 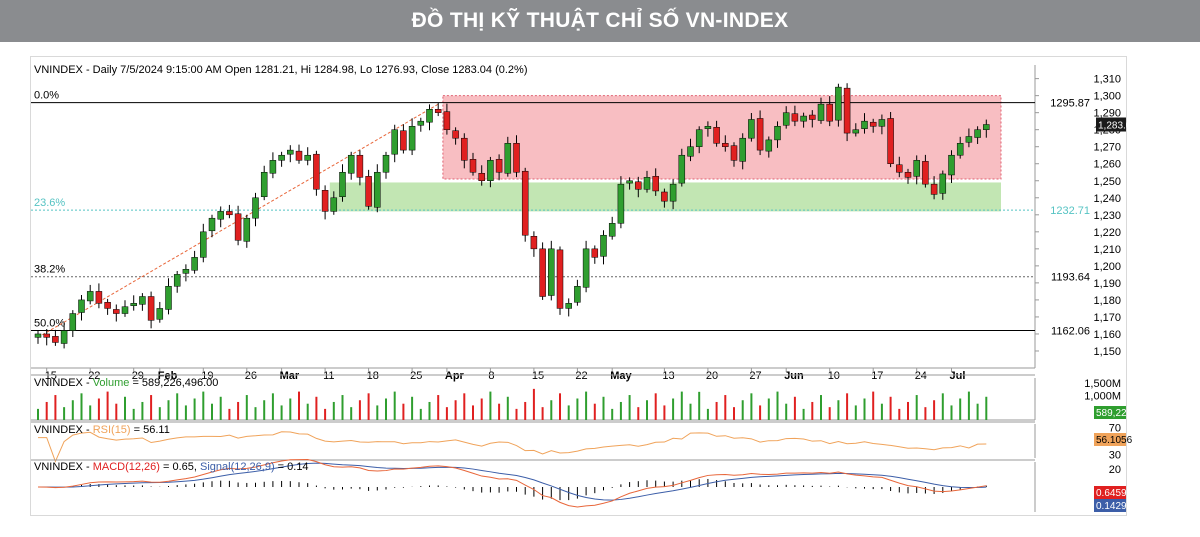 I want to click on y-tick-label: 1,160, so click(x=1107, y=335).